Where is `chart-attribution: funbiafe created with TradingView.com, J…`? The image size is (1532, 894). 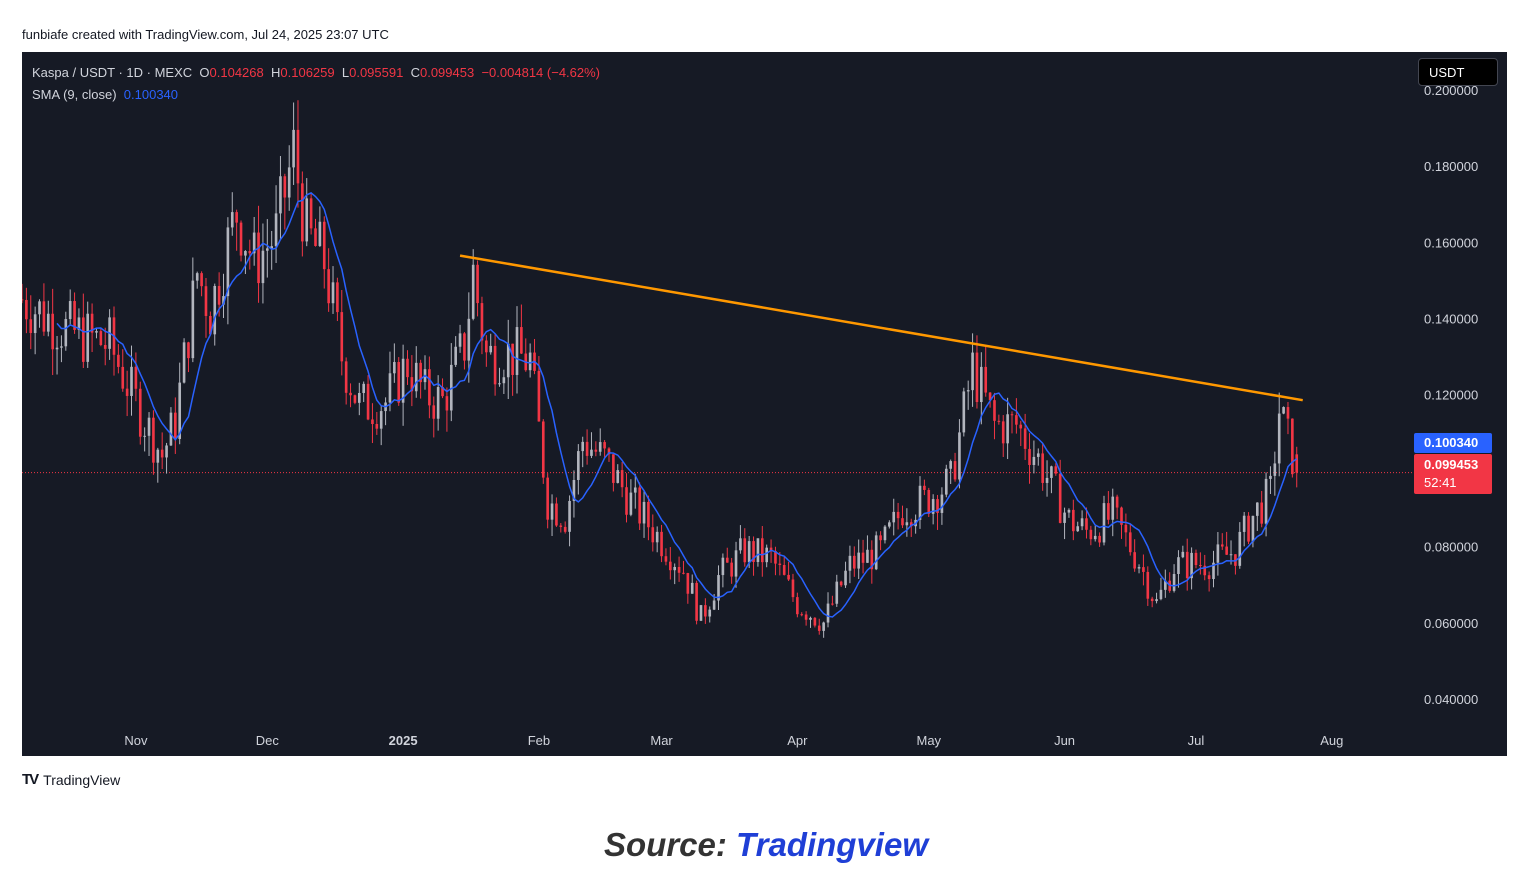
chart-attribution: funbiafe created with TradingView.com, J… is located at coordinates (205, 34).